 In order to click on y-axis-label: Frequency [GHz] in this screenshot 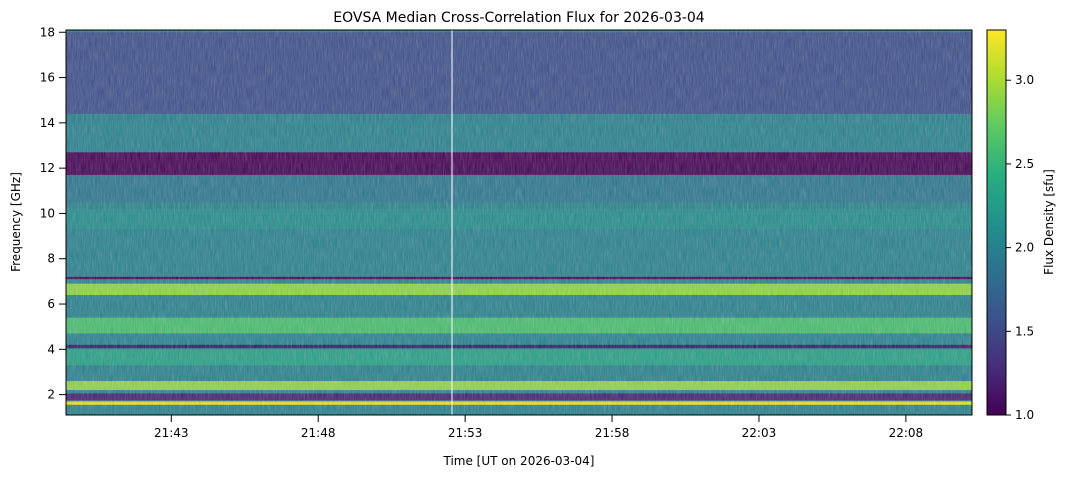, I will do `click(16, 222)`.